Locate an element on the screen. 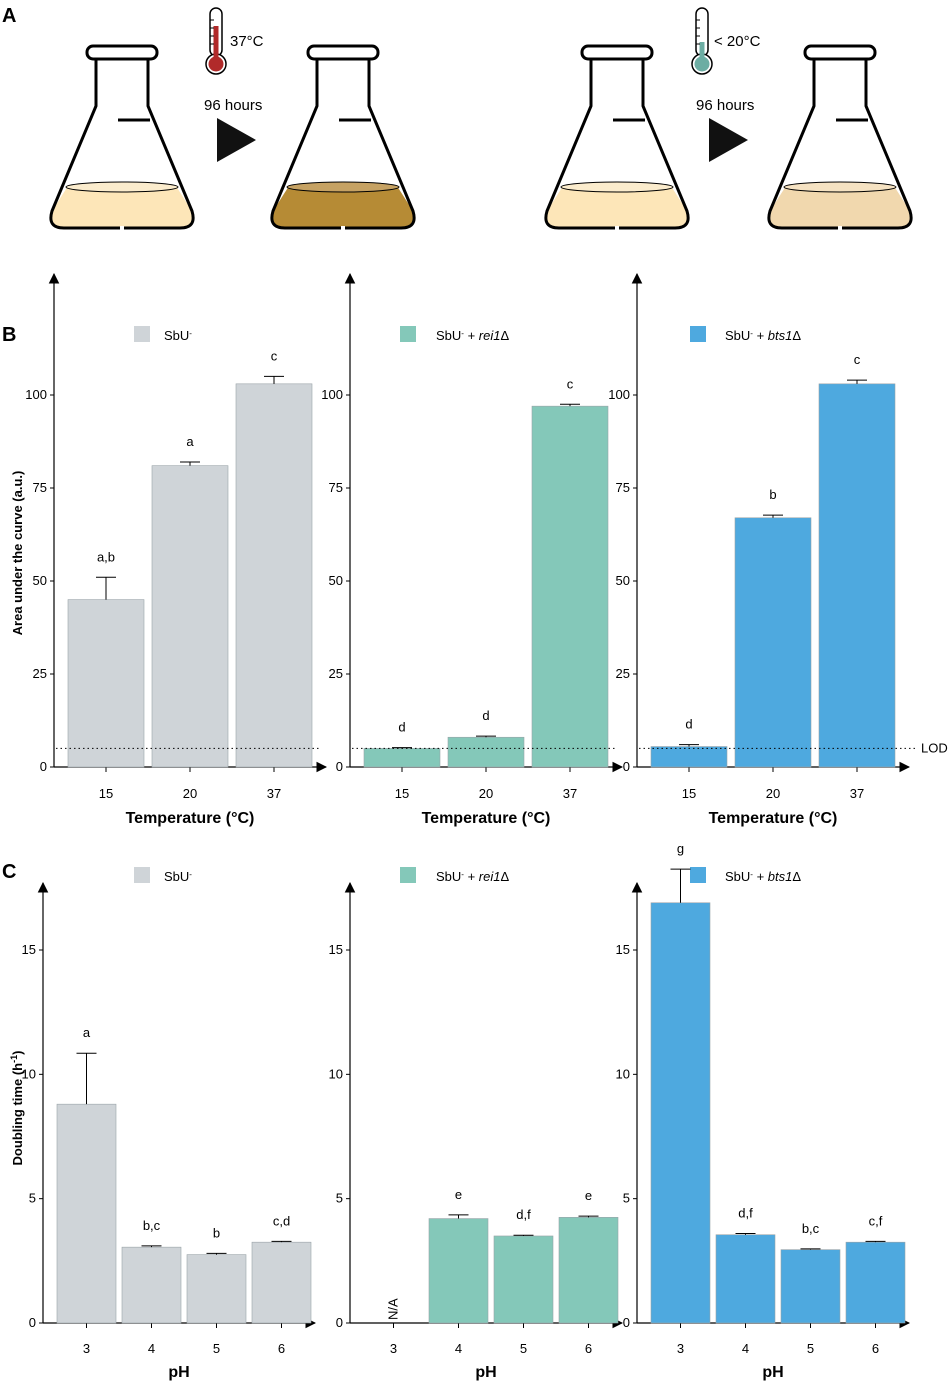  legend-label: SbU- + rei1Δ is located at coordinates (472, 876).